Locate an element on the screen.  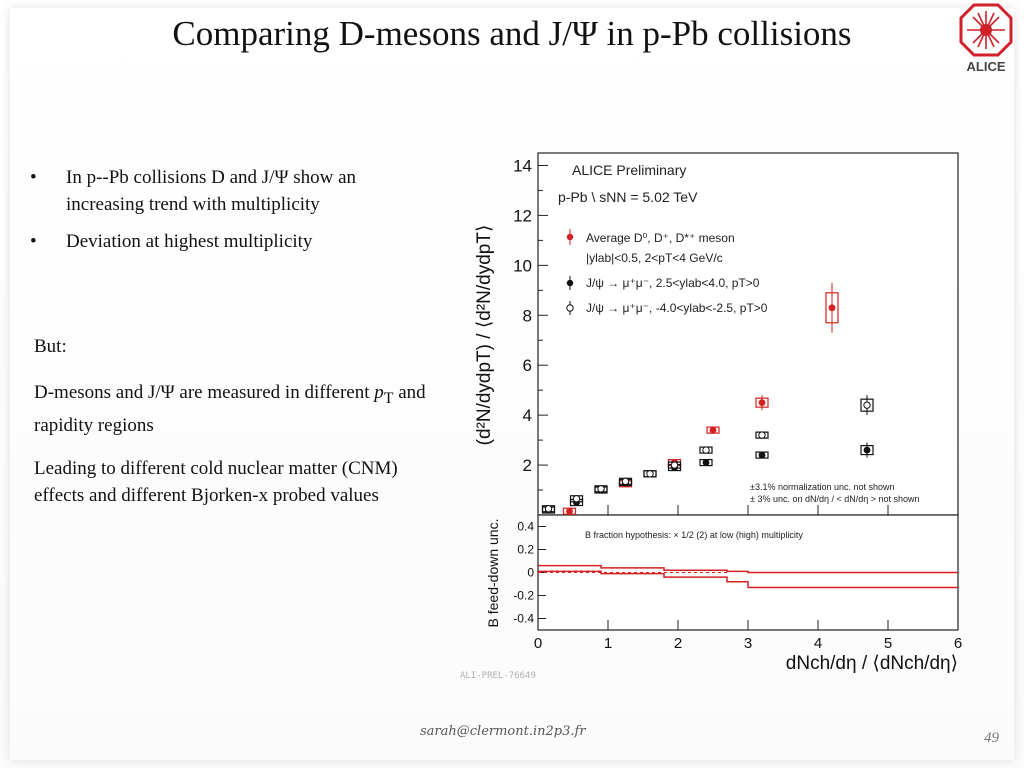
y-tick-label: 8 is located at coordinates (527, 315).